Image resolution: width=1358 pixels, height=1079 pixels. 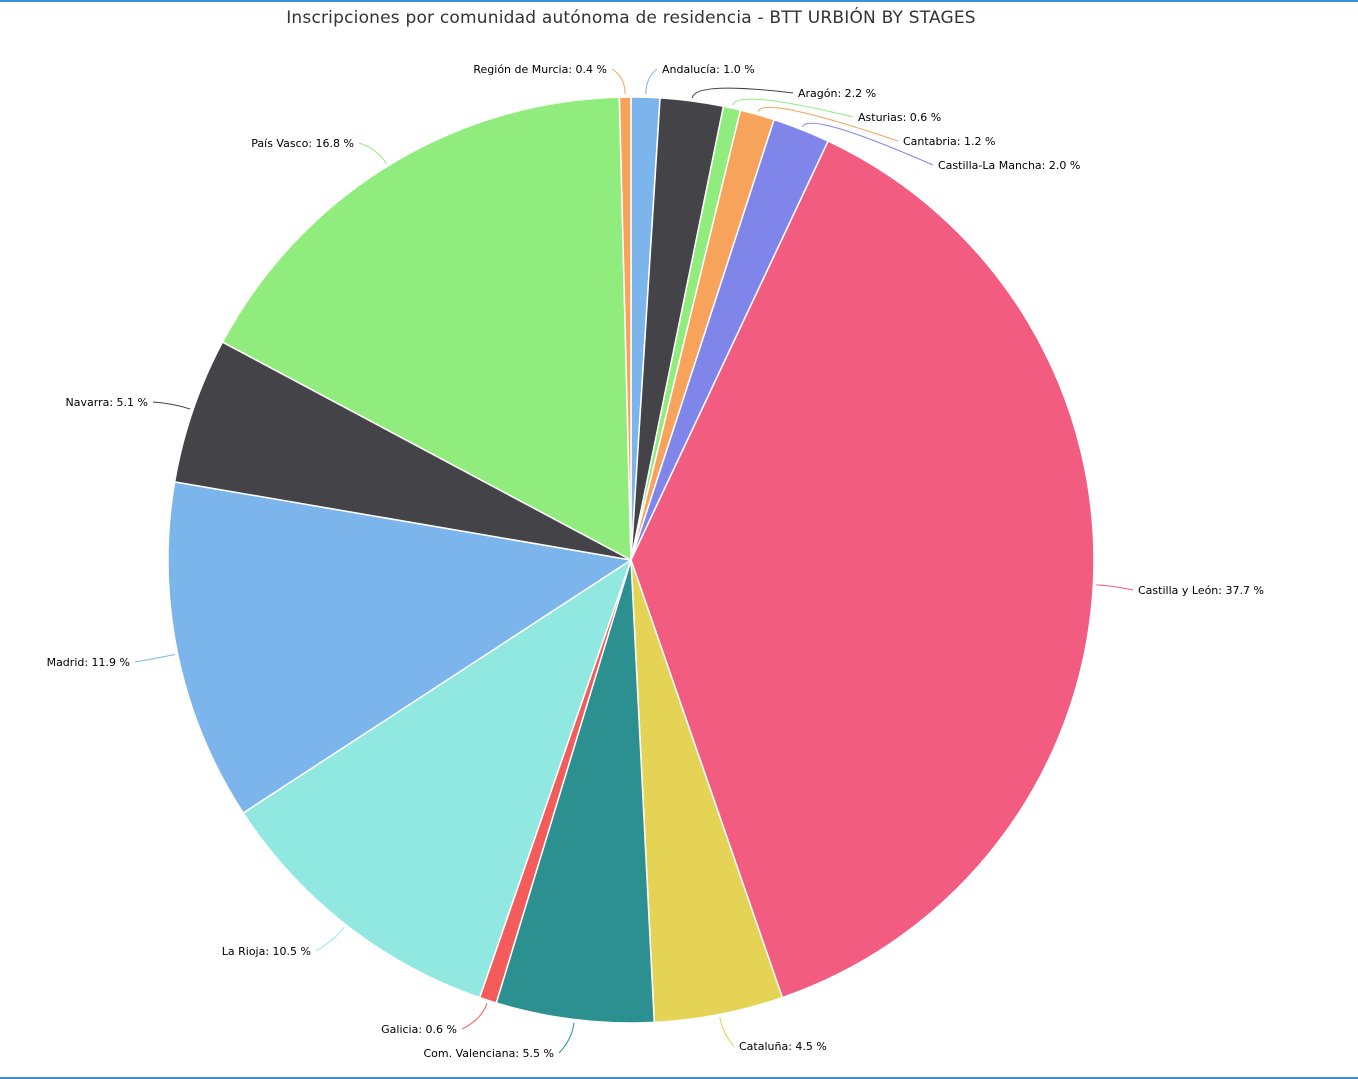 I want to click on data-label: Castilla-La Mancha: 2.0 %, so click(x=1009, y=165).